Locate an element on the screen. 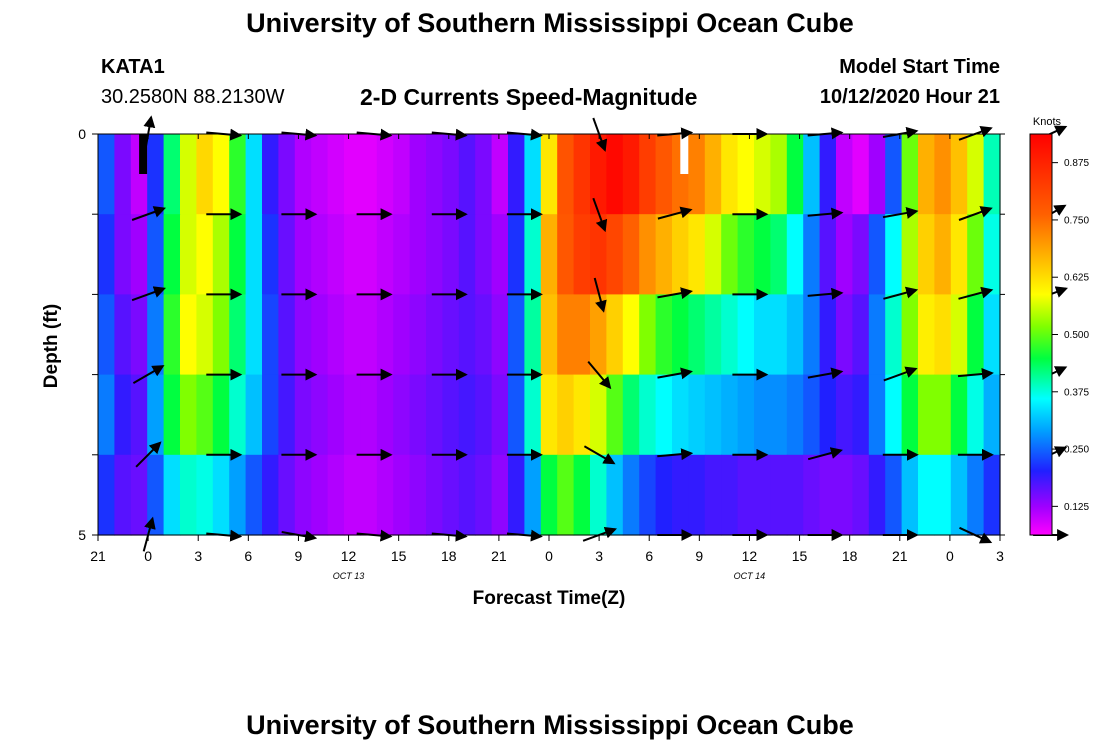 The height and width of the screenshot is (750, 1100). colorbar-tick-label: 0.875 is located at coordinates (1076, 163).